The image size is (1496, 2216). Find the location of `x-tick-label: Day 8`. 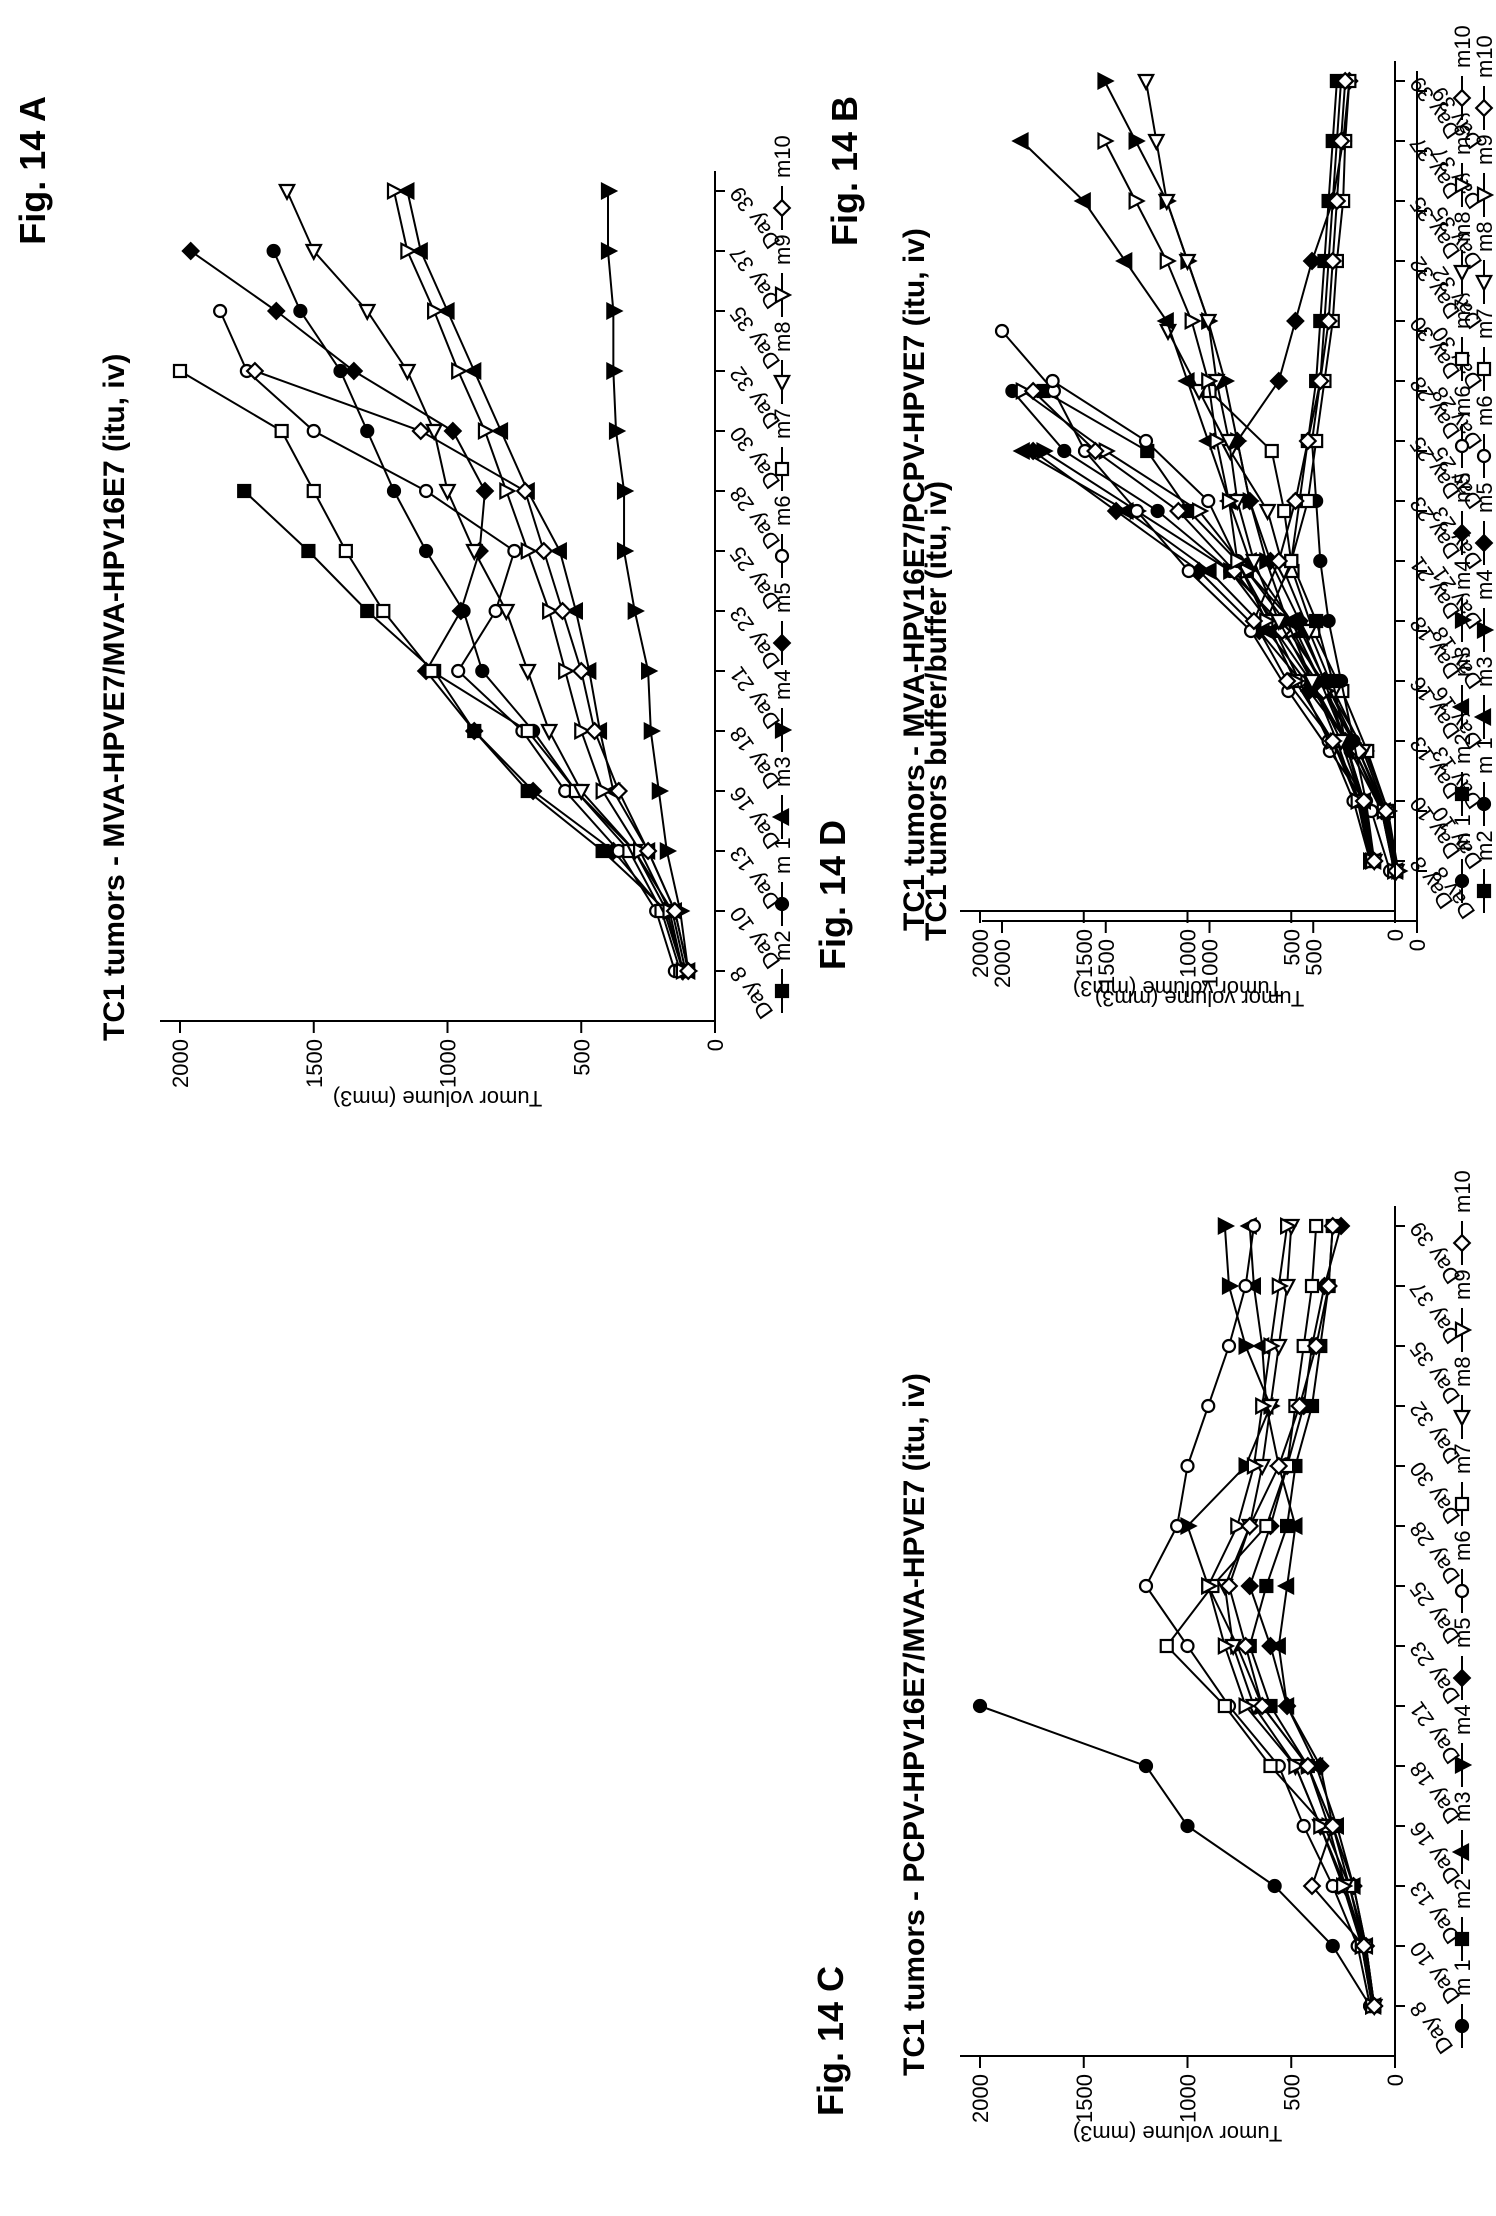

x-tick-label: Day 8 is located at coordinates (1431, 2027).